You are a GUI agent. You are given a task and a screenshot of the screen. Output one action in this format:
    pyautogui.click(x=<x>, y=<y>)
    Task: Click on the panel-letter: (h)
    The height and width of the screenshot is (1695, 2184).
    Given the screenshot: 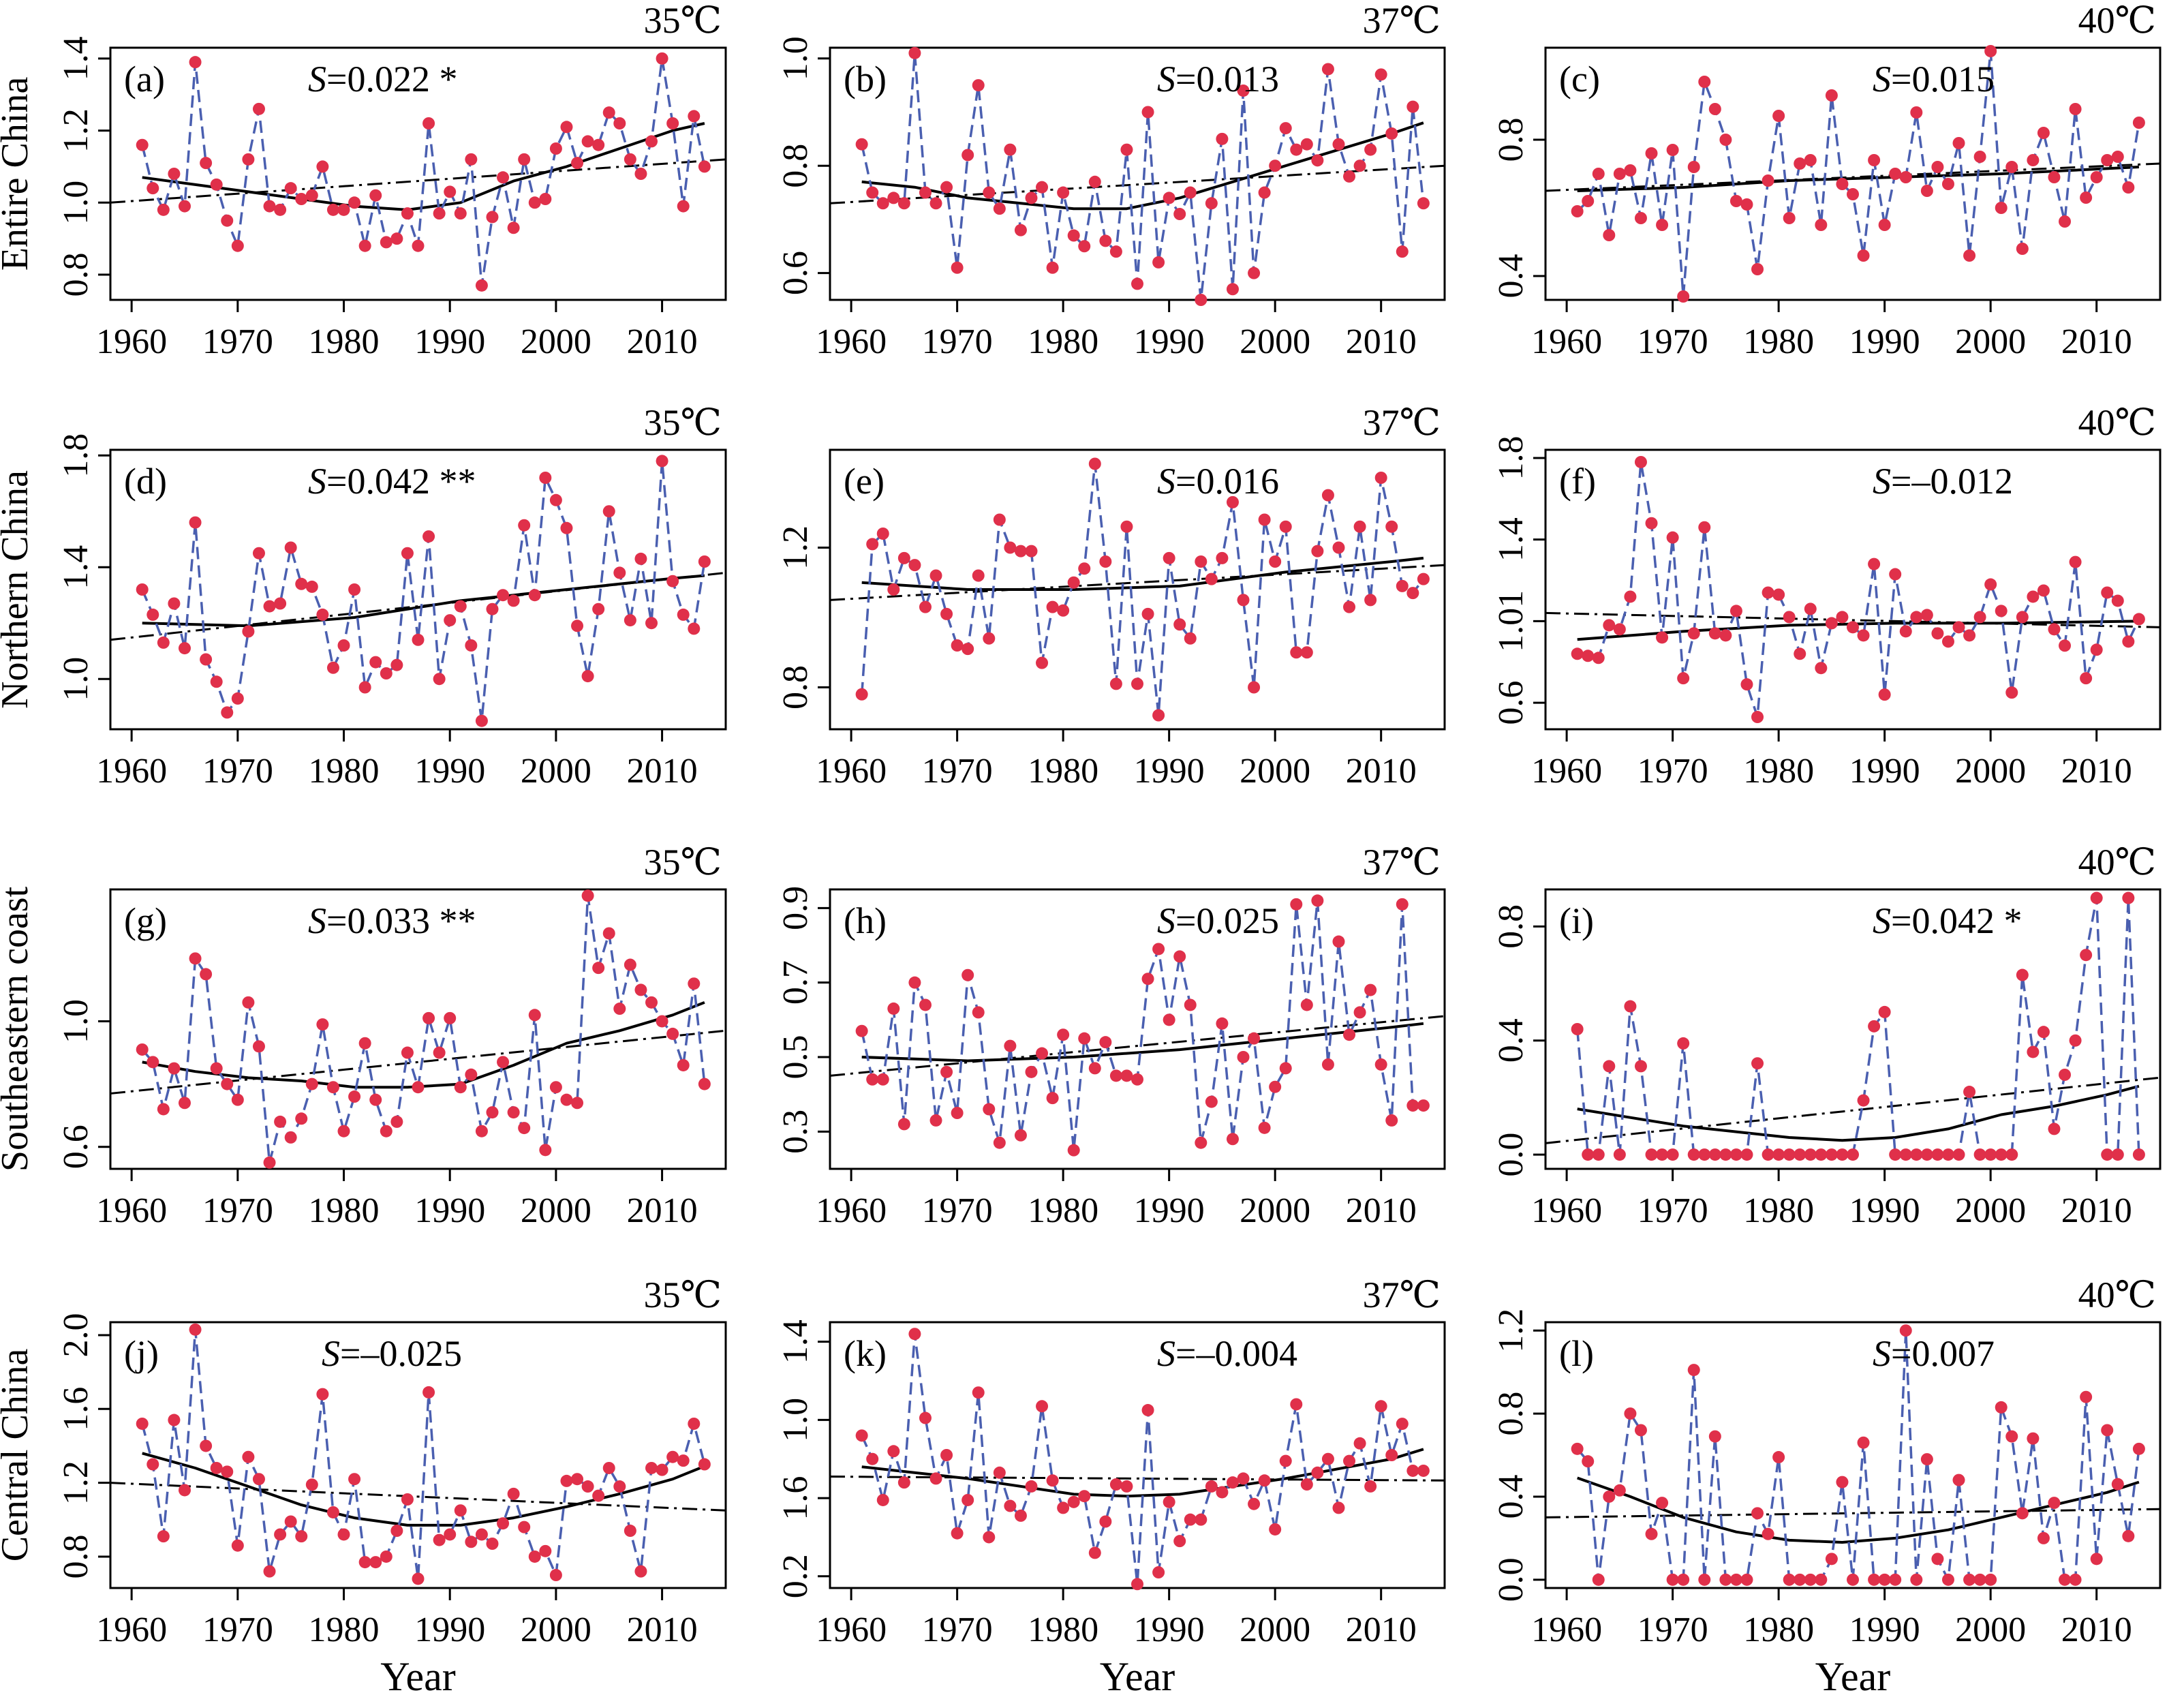 What is the action you would take?
    pyautogui.click(x=865, y=920)
    